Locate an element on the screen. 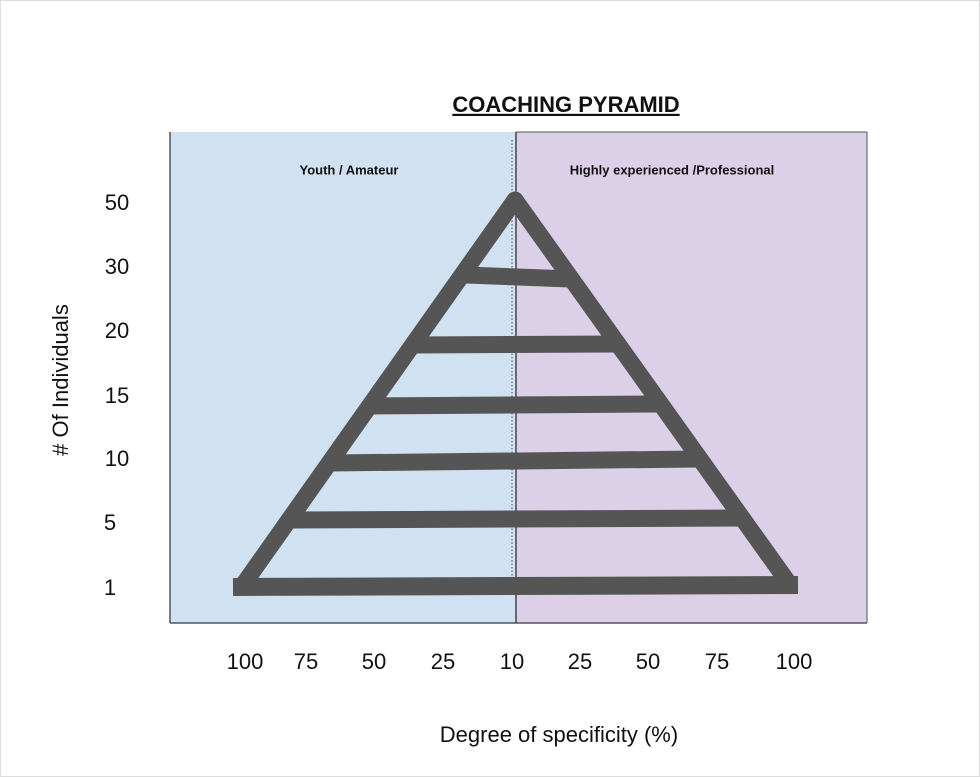 This screenshot has width=980, height=777. region-label: Youth / Amateur is located at coordinates (349, 169).